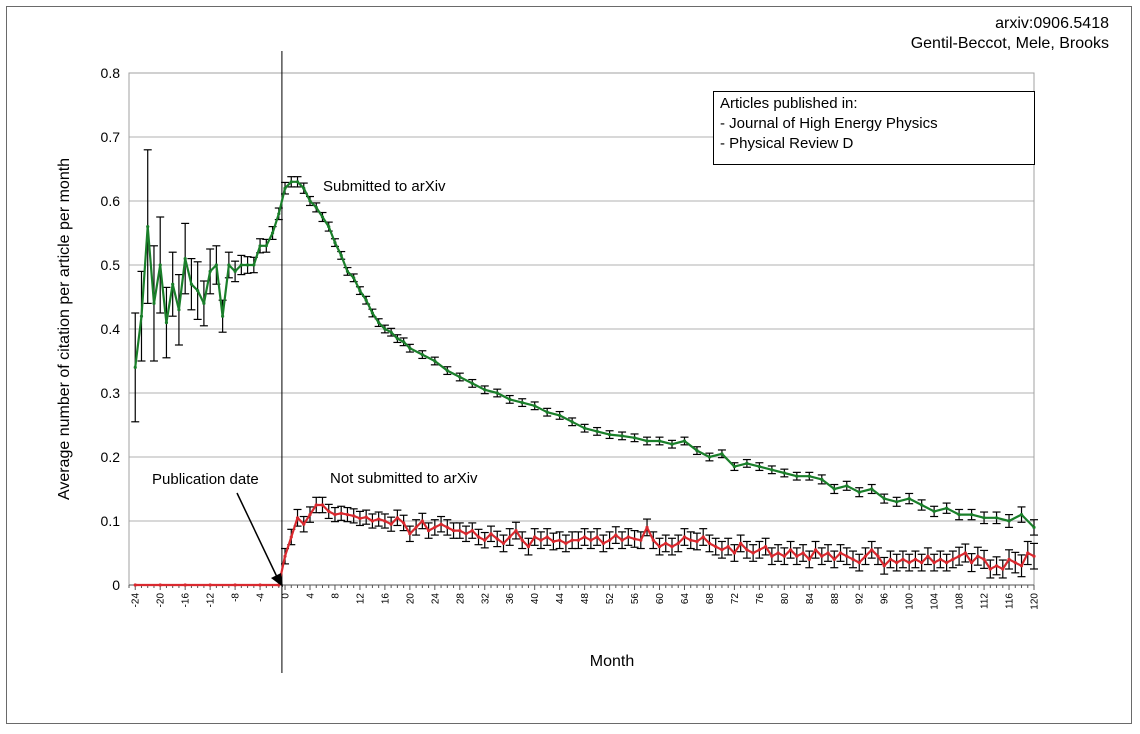 This screenshot has height=734, width=1140. Describe the element at coordinates (785, 599) in the screenshot. I see `x-tick-label: 80` at that location.